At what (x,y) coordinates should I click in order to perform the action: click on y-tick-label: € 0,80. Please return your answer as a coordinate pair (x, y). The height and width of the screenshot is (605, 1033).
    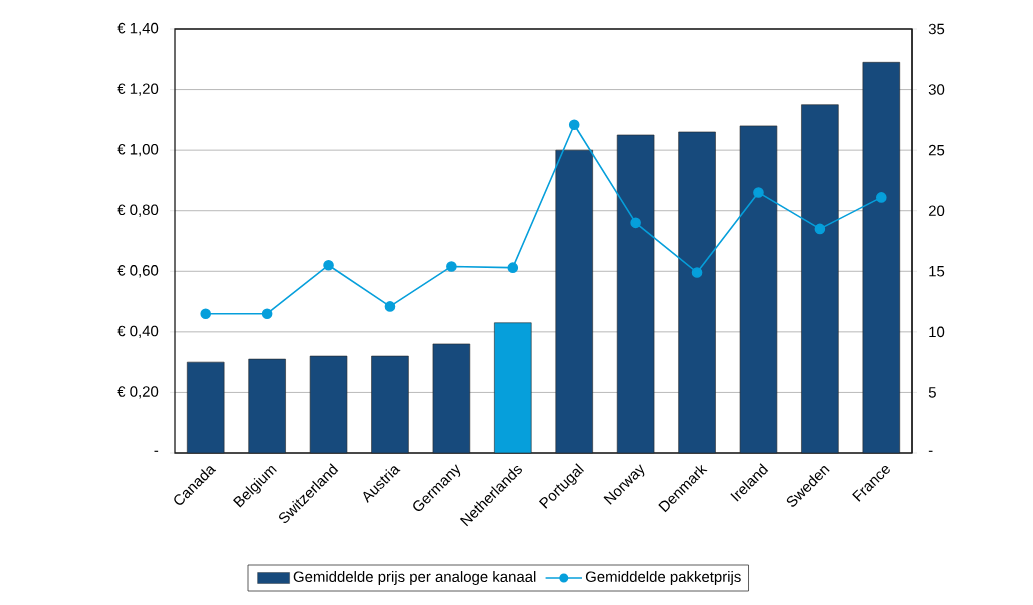
    Looking at the image, I should click on (138, 210).